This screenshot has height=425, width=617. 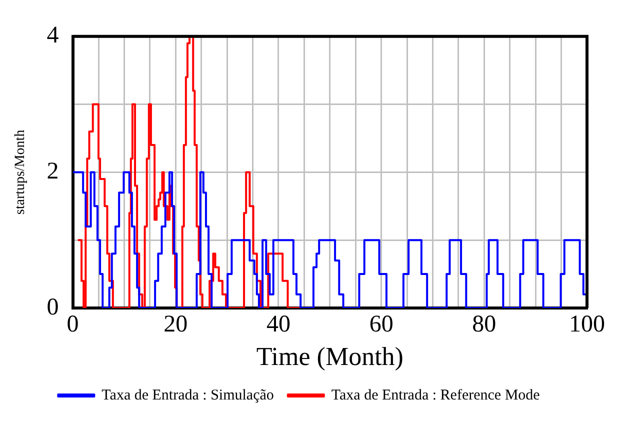 I want to click on y-axis-title: startups/Month, so click(x=20, y=172).